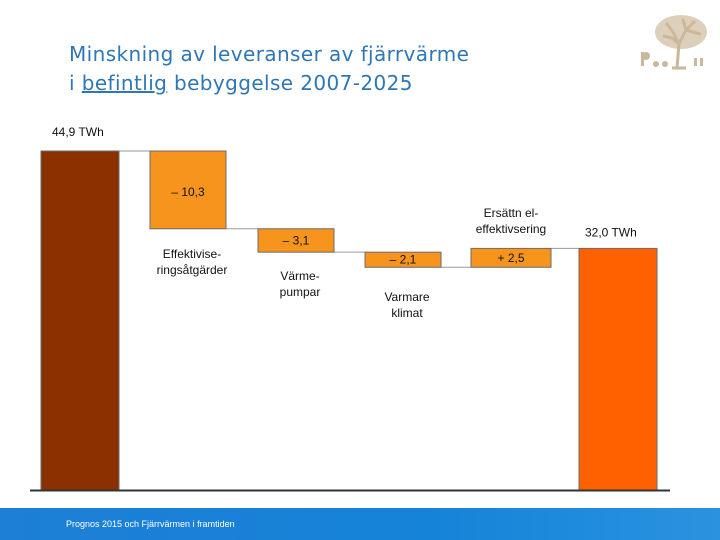  What do you see at coordinates (300, 284) in the screenshot?
I see `category-label-2: Värme-pumpar` at bounding box center [300, 284].